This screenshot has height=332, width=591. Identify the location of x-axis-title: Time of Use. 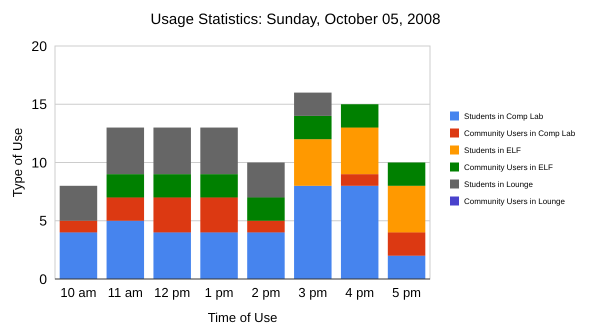
(243, 317).